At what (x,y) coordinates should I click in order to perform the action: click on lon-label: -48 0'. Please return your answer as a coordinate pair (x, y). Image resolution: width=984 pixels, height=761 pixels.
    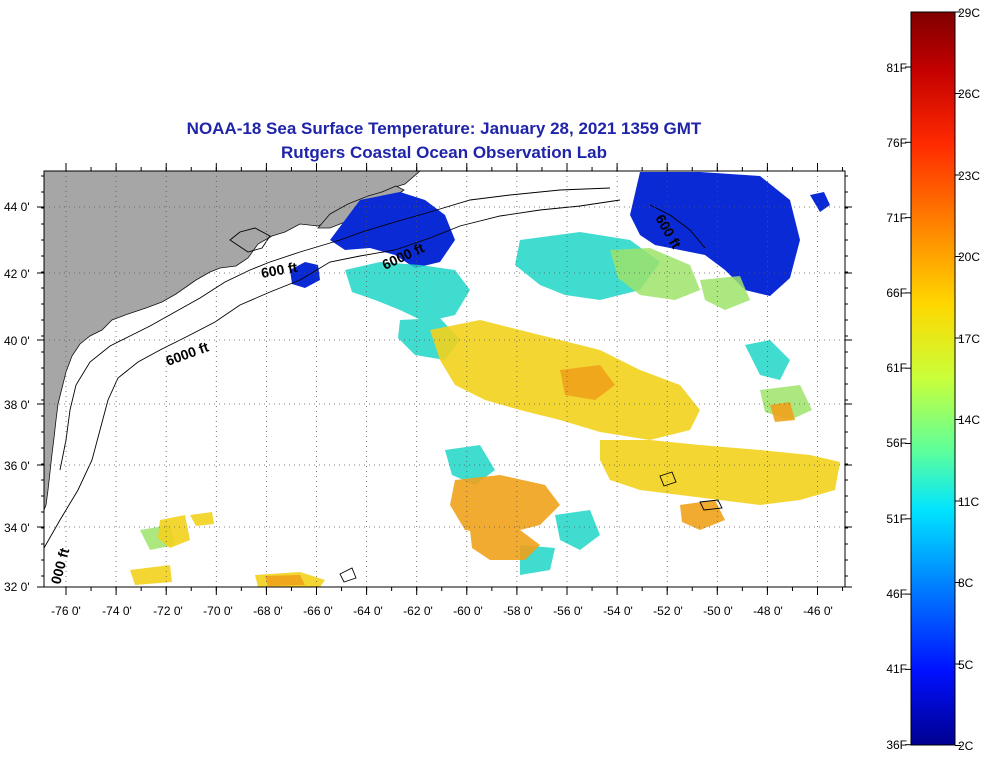
    Looking at the image, I should click on (768, 611).